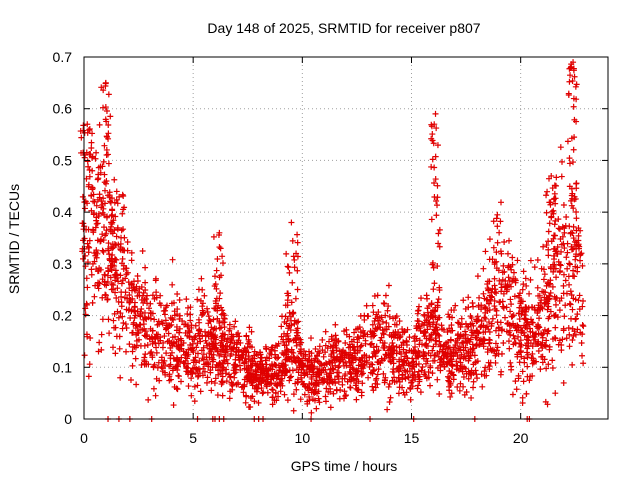  I want to click on data-point-2059, so click(136, 384).